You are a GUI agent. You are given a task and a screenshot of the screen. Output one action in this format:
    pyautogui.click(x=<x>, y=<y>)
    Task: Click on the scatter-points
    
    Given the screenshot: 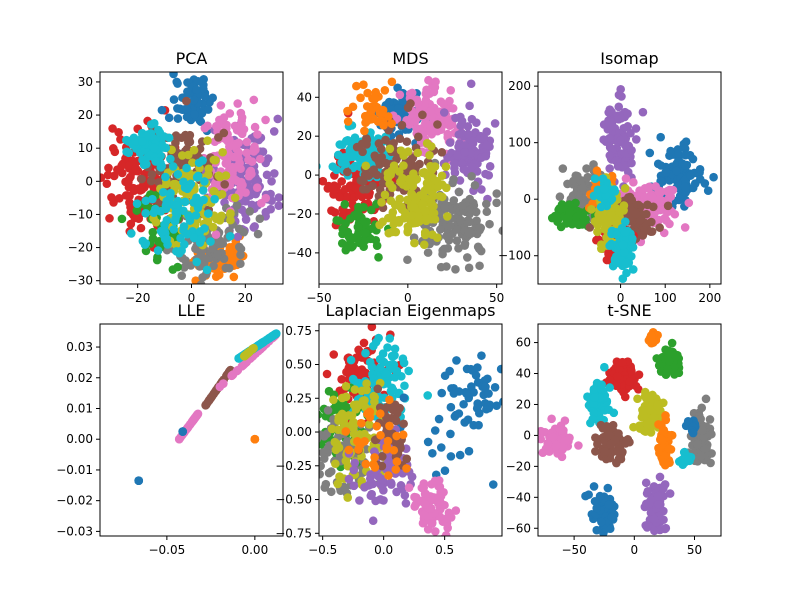 What is the action you would take?
    pyautogui.click(x=632, y=184)
    